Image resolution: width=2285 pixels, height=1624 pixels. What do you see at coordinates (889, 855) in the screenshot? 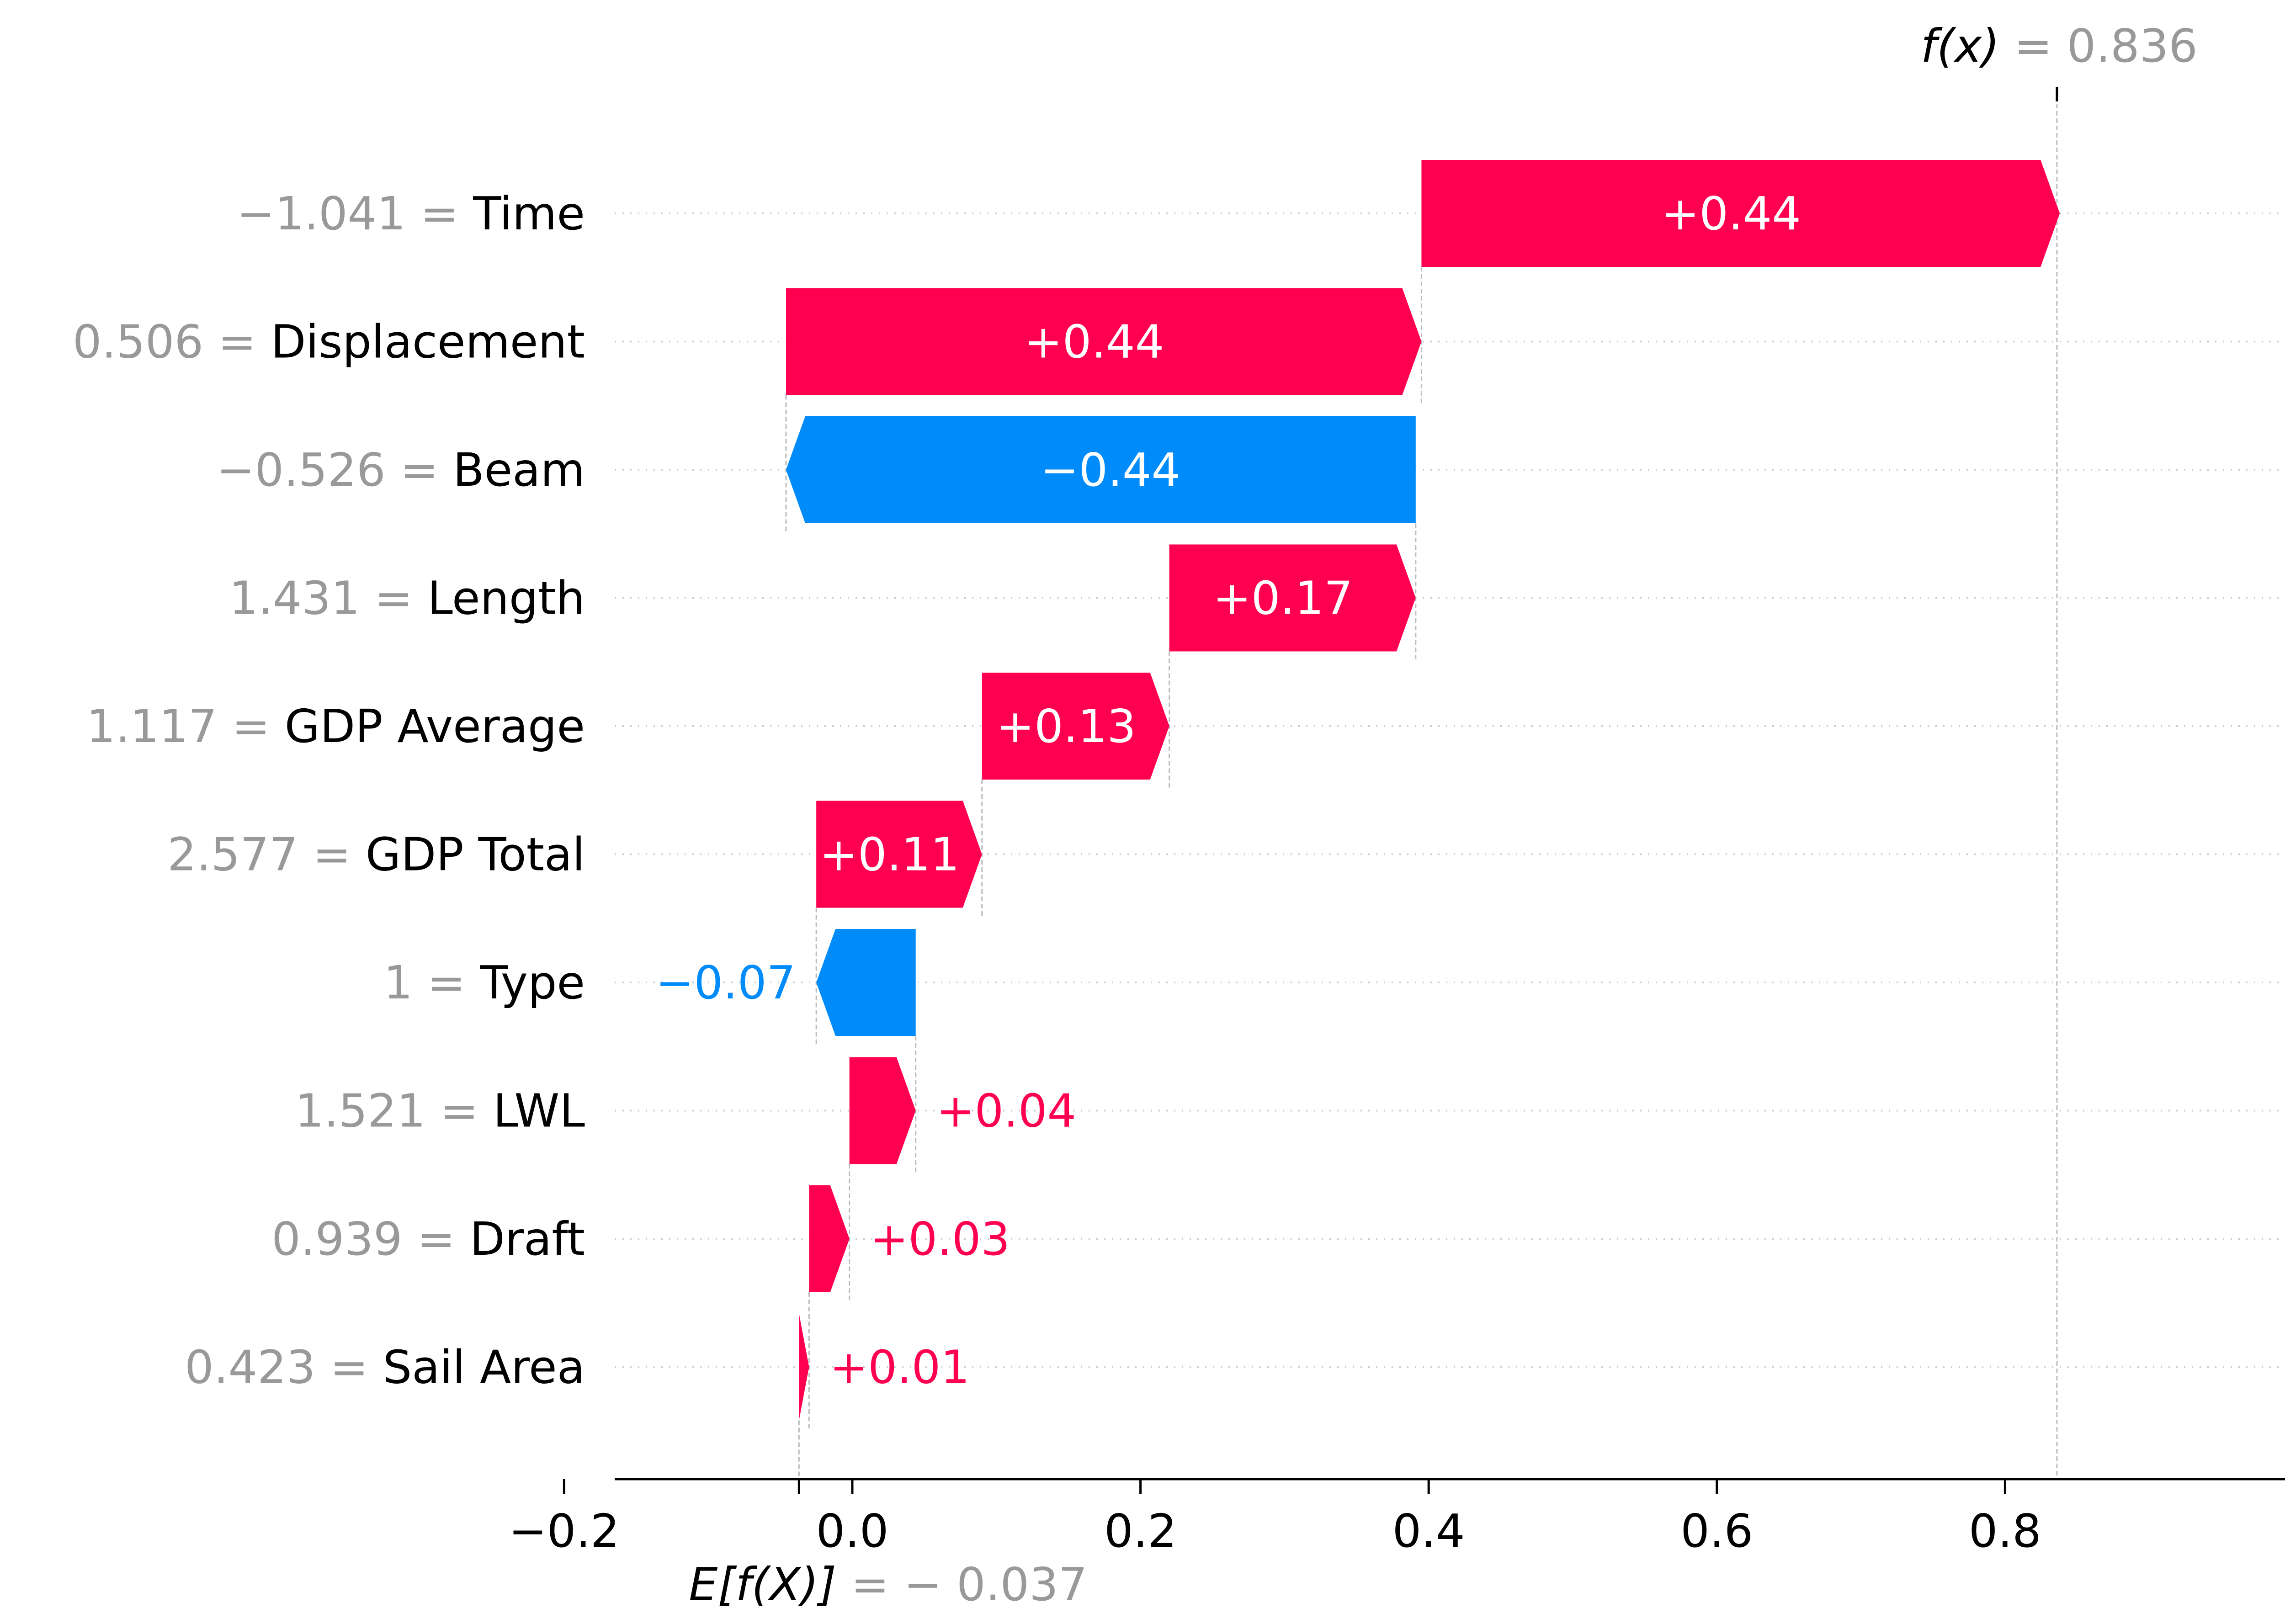
I see `contribution-label: +0.11` at bounding box center [889, 855].